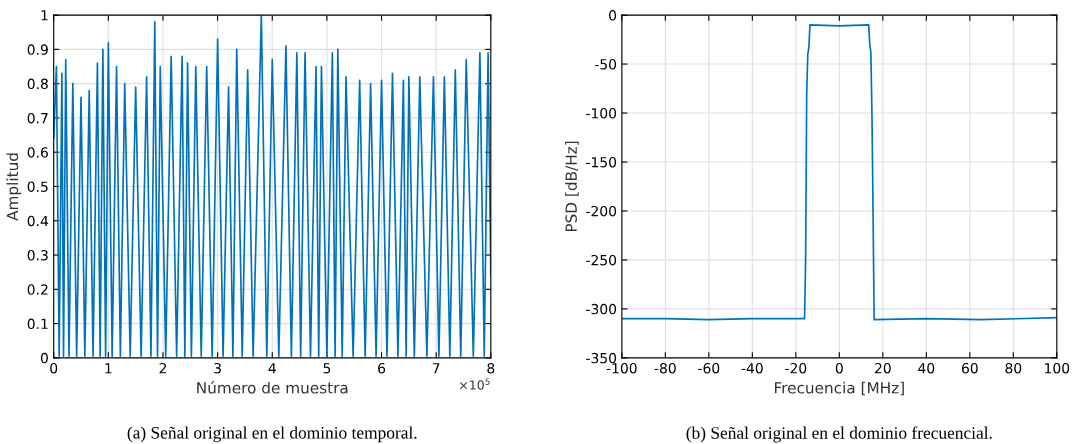  Describe the element at coordinates (926, 368) in the screenshot. I see `x-tick-label: 40` at that location.